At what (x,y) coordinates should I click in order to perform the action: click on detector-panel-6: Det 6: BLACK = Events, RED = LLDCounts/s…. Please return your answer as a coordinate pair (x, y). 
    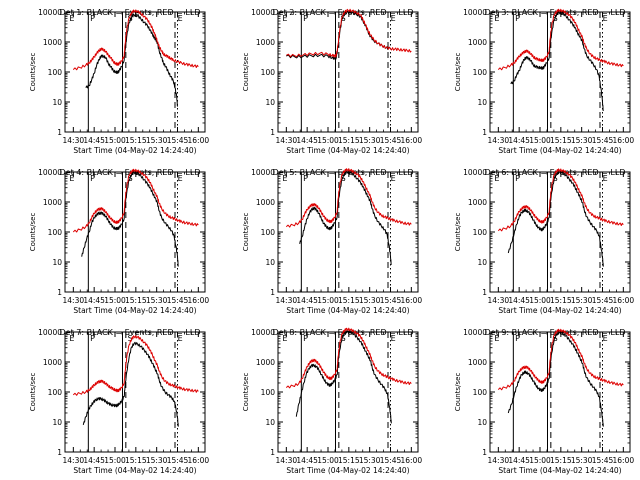
    Looking at the image, I should click on (544, 241).